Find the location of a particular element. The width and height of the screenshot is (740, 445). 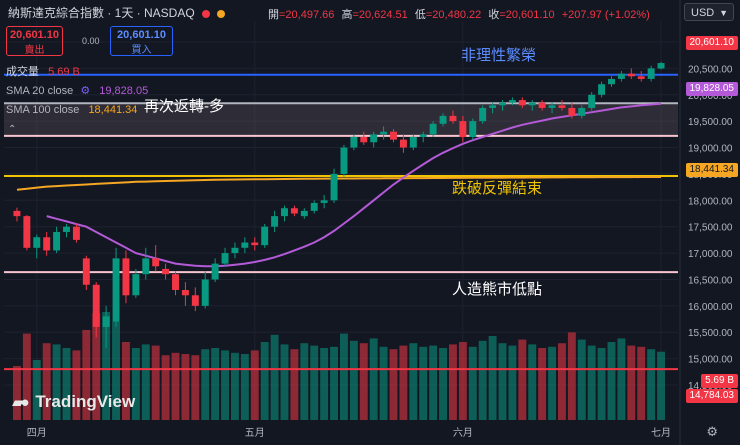

tradingview-watermark: ▰● TradingView is located at coordinates (73, 402).